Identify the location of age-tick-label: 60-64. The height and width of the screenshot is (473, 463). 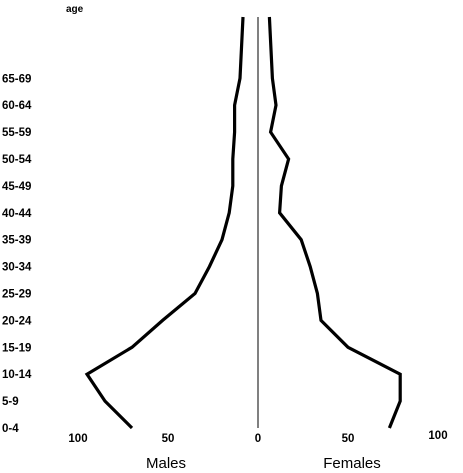
(17, 106).